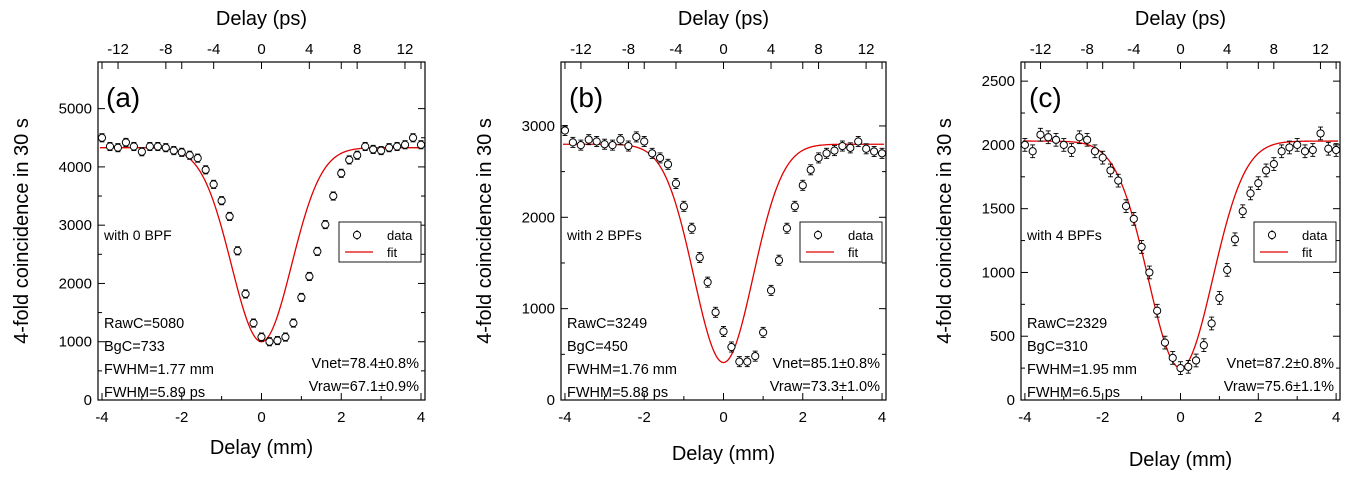 The image size is (1354, 477). What do you see at coordinates (380, 242) in the screenshot?
I see `legend-box-a` at bounding box center [380, 242].